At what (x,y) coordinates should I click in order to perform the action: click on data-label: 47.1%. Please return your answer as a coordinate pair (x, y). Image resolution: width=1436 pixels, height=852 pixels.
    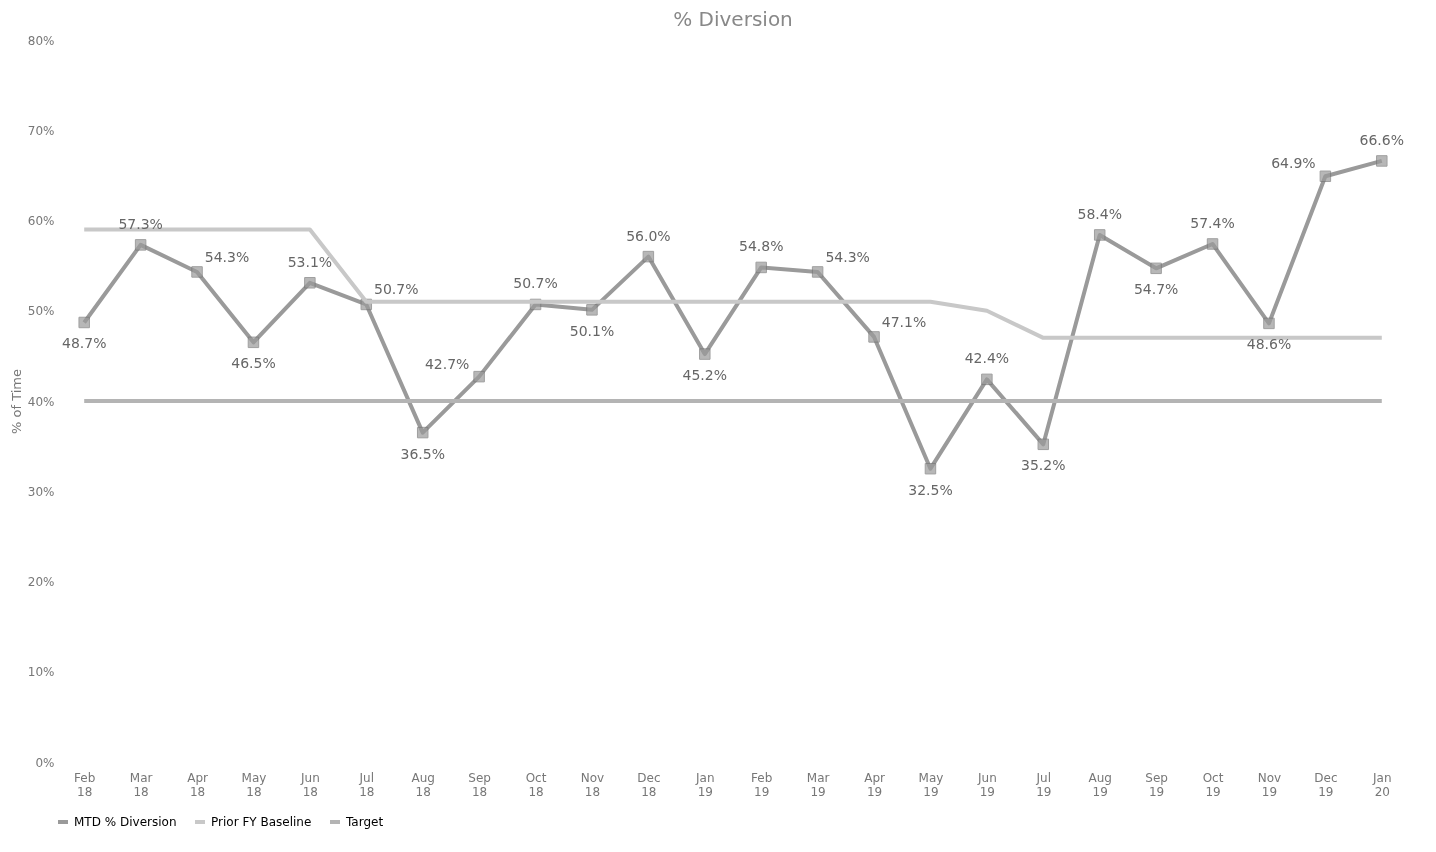
    Looking at the image, I should click on (904, 321).